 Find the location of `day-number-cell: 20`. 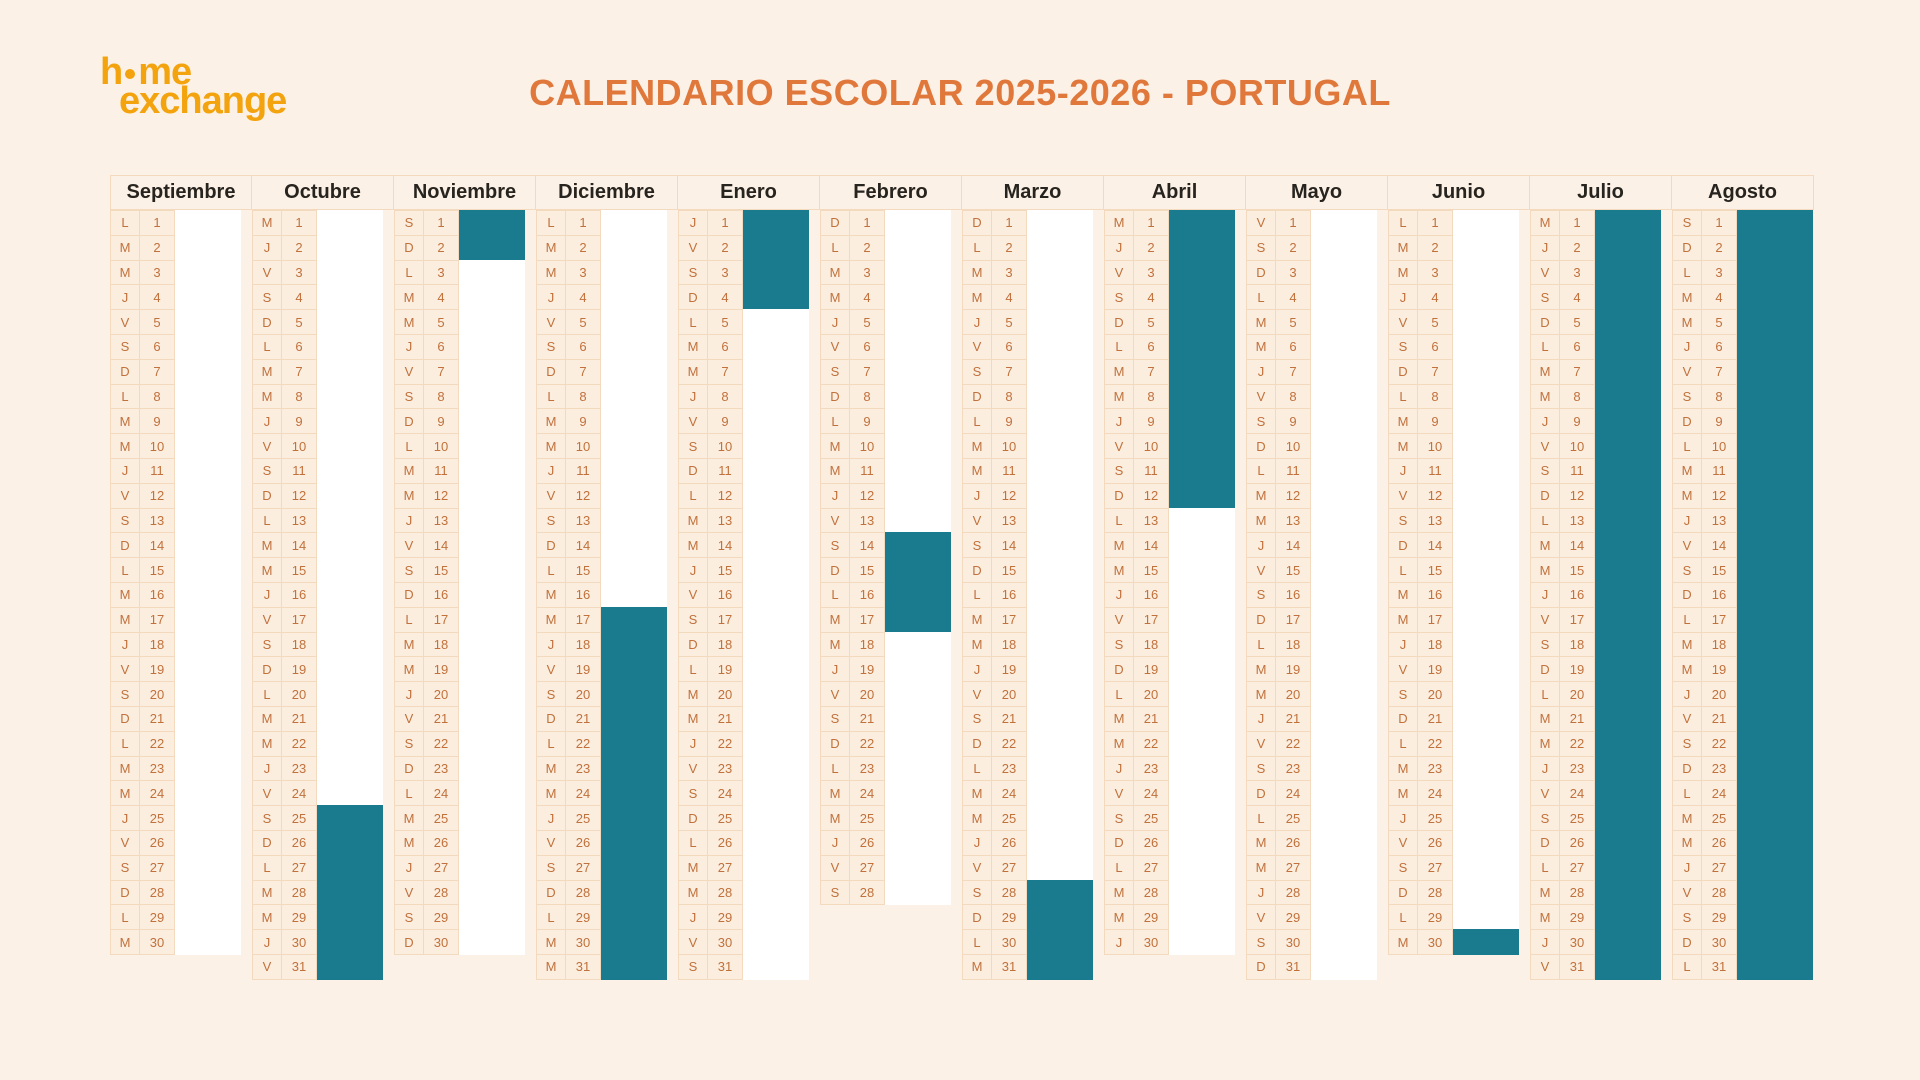

day-number-cell: 20 is located at coordinates (157, 694).